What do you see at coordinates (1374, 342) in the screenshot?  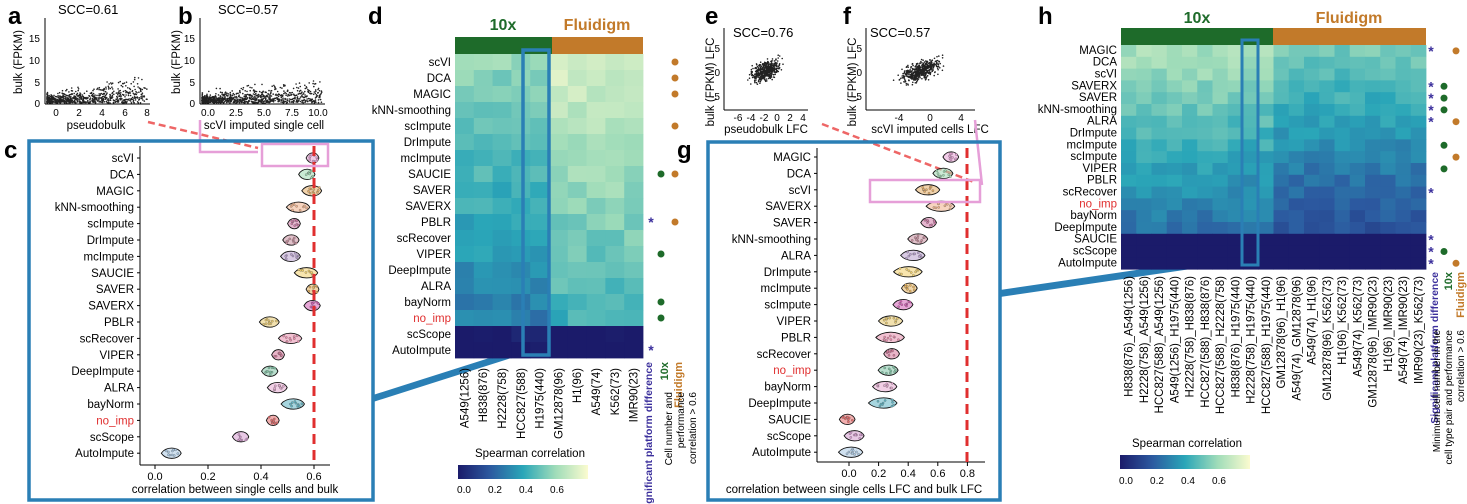 I see `col-label: GM12878(96)_IMR90(23)` at bounding box center [1374, 342].